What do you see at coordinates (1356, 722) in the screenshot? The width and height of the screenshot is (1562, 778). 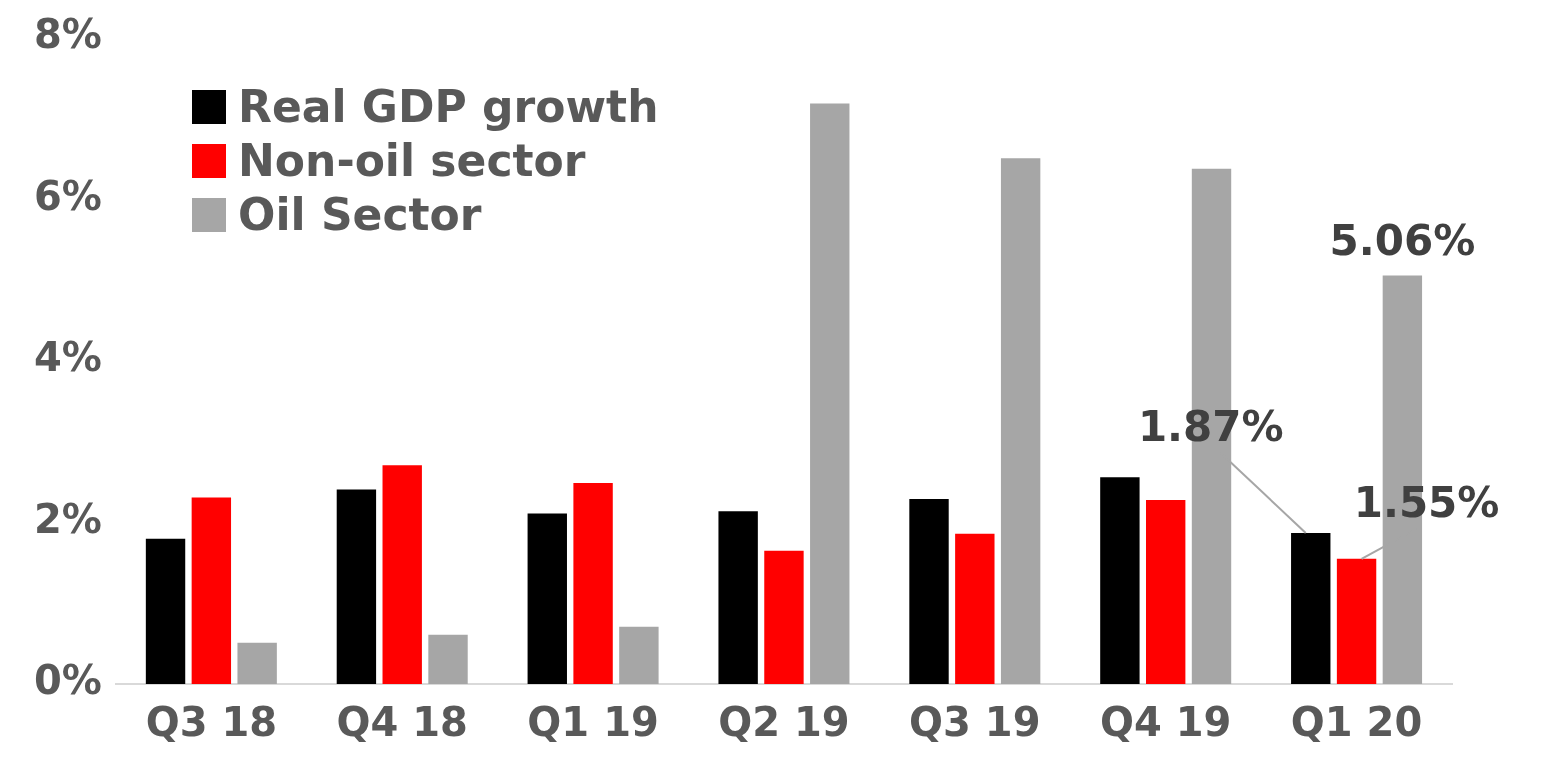 I see `x-tick-label: Q1 20` at bounding box center [1356, 722].